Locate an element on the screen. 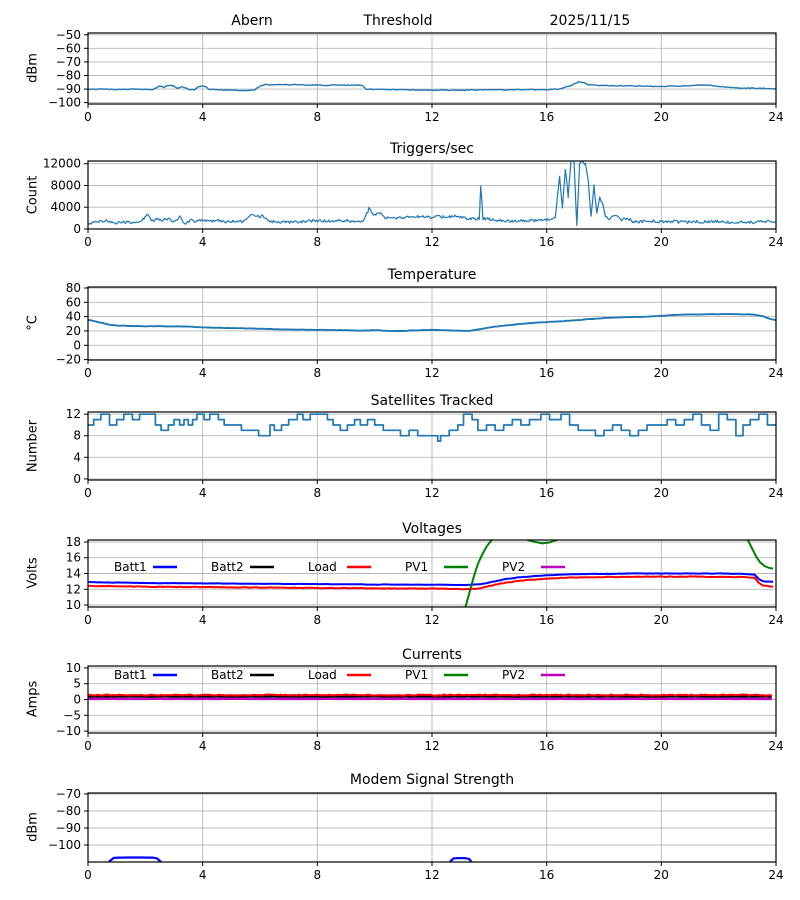 This screenshot has height=900, width=800. axis-ticks: 0 4 8 12 16 20 24 0 4000 8000 12000 is located at coordinates (413, 203).